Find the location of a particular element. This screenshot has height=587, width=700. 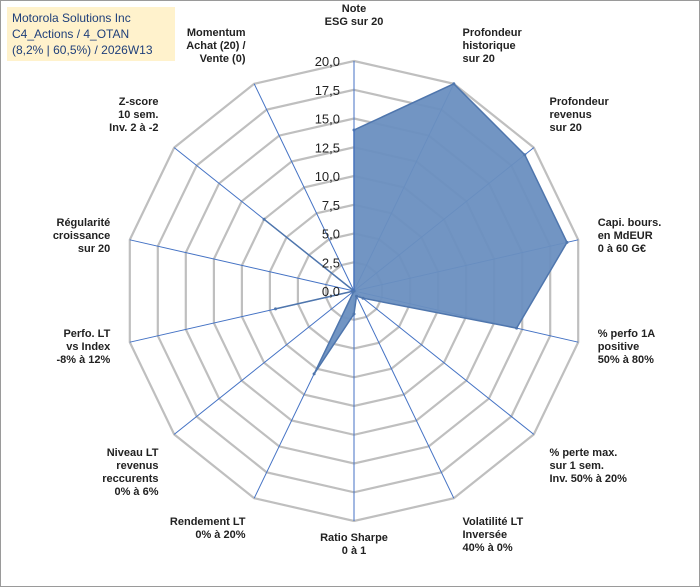

axis-label-1: Profondeur historique sur 20 is located at coordinates (493, 46).